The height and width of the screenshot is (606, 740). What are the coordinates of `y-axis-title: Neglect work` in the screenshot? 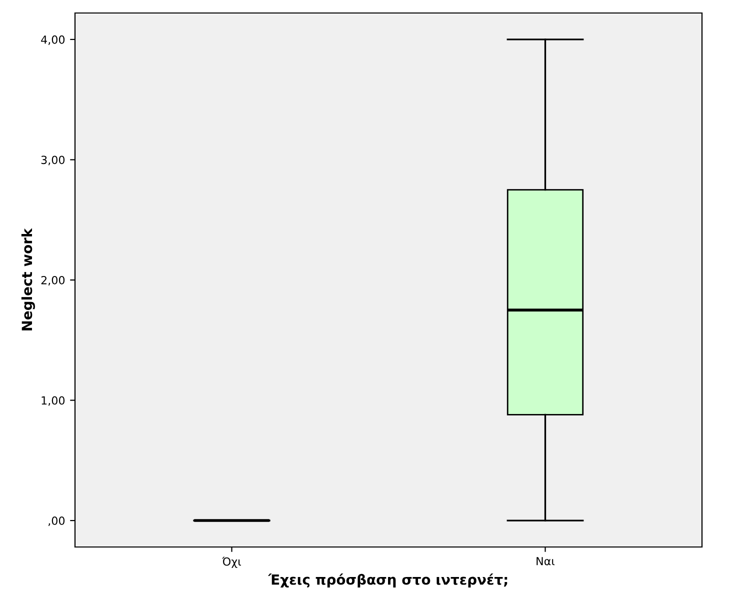 It's located at (28, 279).